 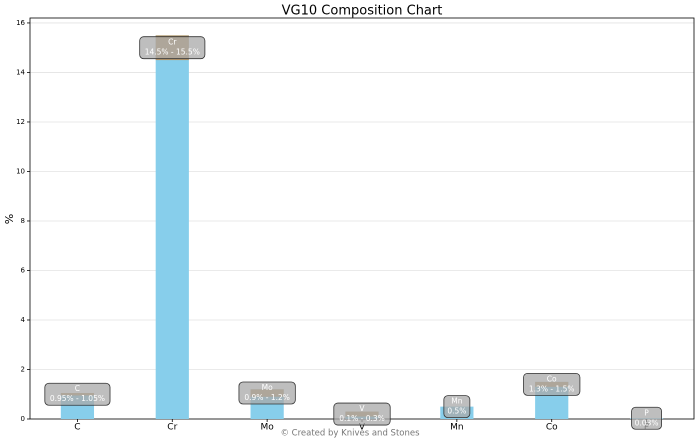 What do you see at coordinates (268, 428) in the screenshot?
I see `x-tick-label: Mo` at bounding box center [268, 428].